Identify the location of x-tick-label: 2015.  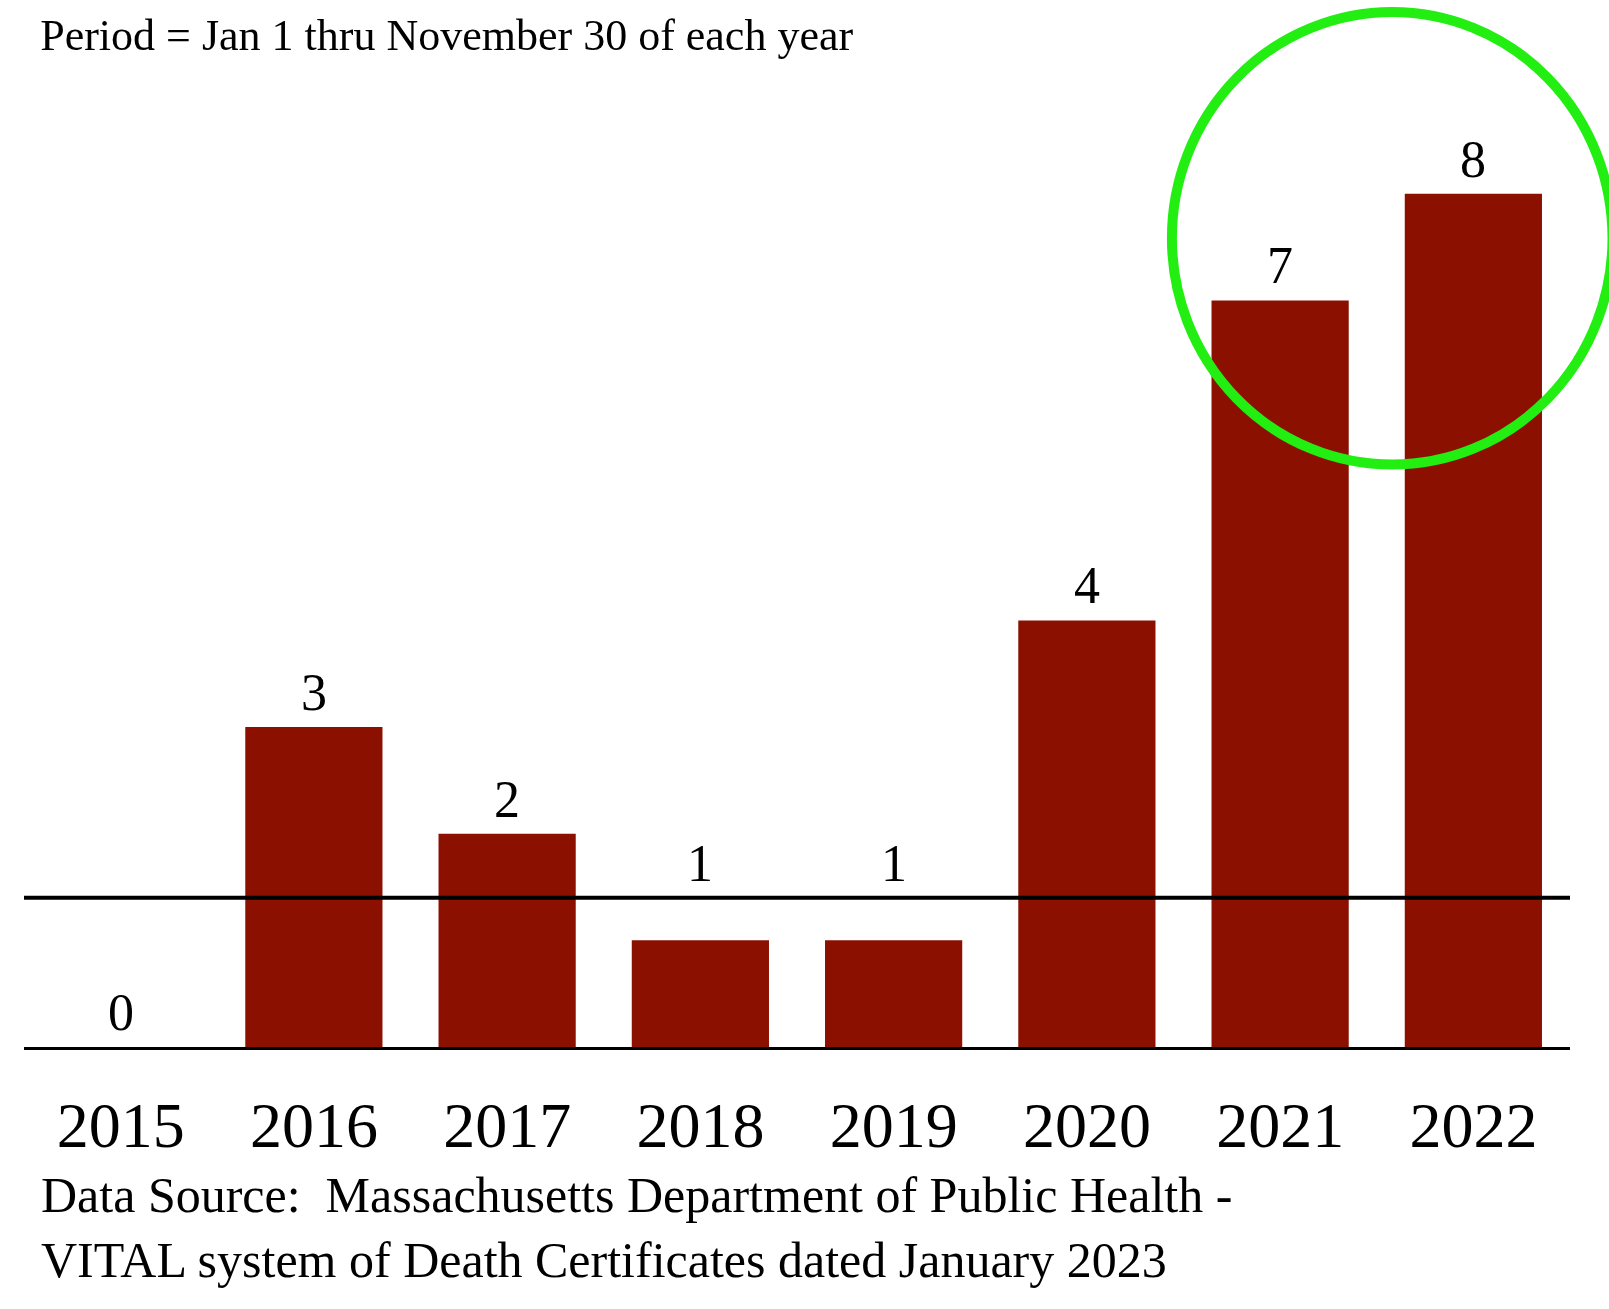
(120, 1125).